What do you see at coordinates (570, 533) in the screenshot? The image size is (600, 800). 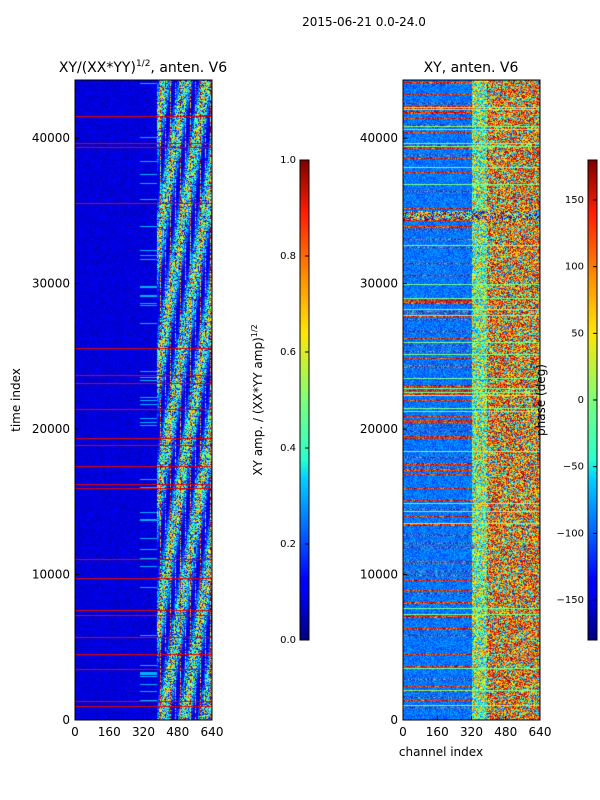 I see `right-cbtick-label: −100` at bounding box center [570, 533].